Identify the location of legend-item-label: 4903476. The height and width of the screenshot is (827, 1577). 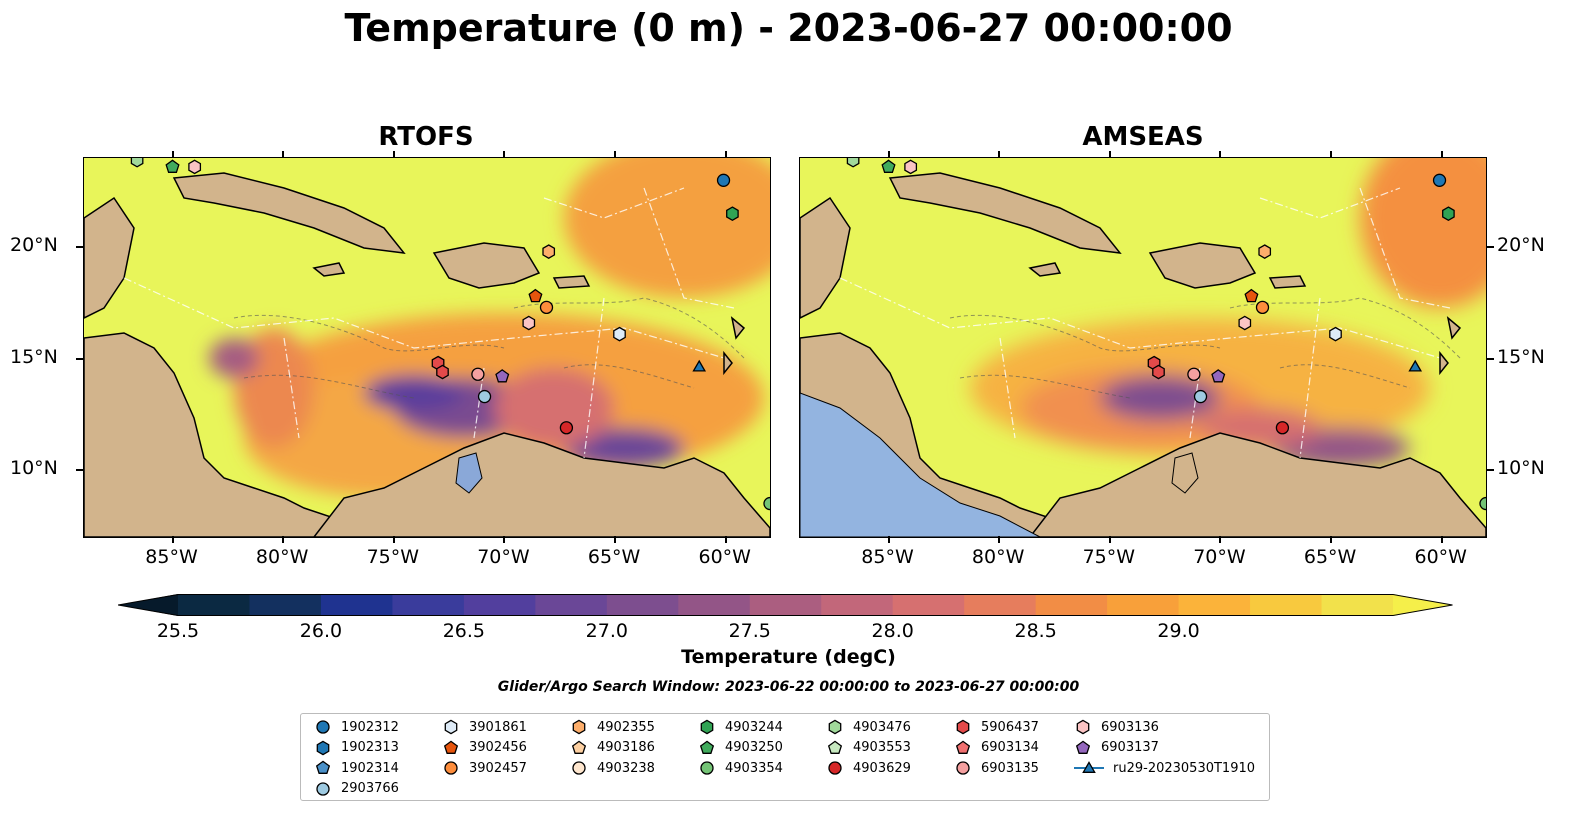
(882, 727).